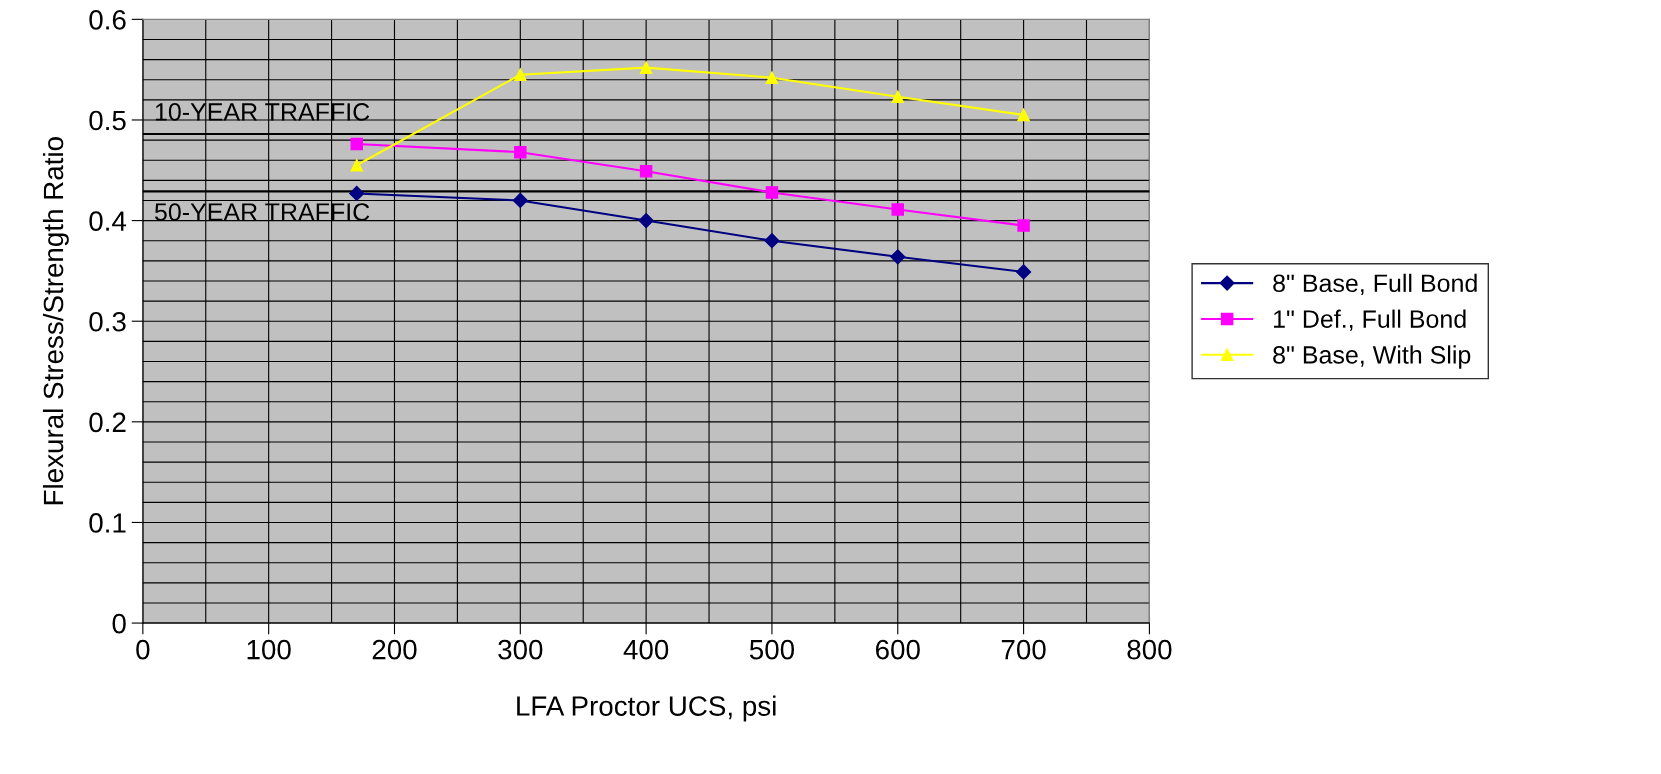 The image size is (1661, 774). I want to click on x-tick-label: 100, so click(269, 649).